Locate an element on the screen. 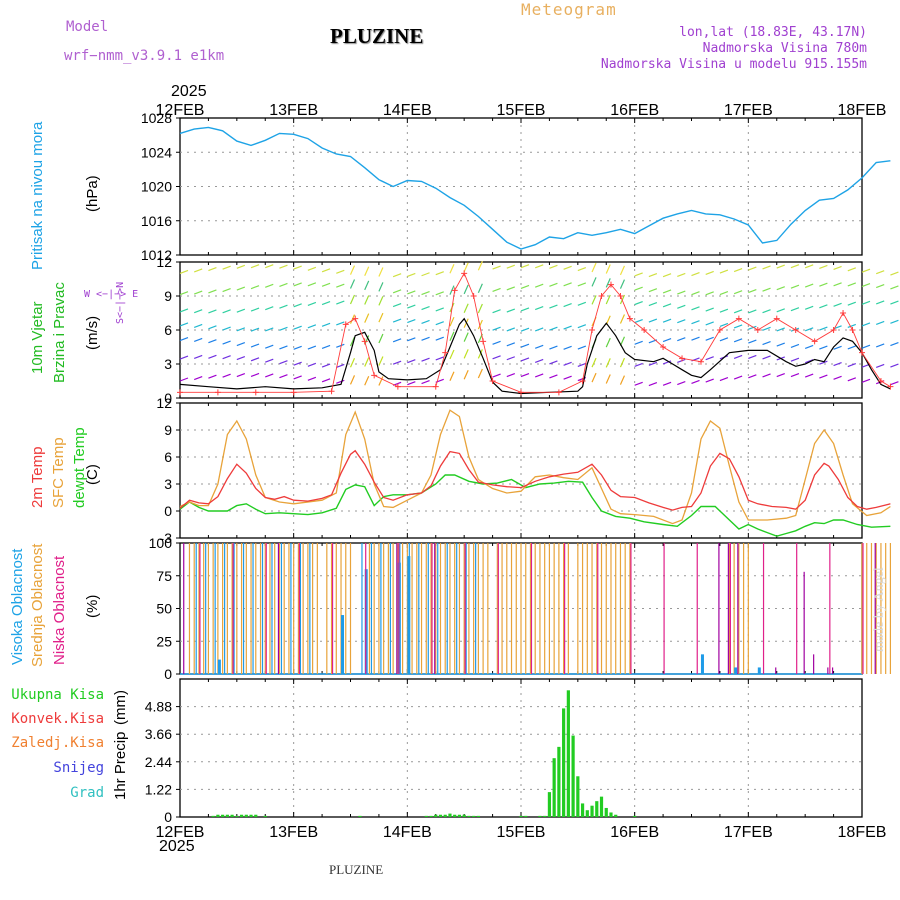 This screenshot has width=900, height=900. y-tick-label: 9 is located at coordinates (168, 296).